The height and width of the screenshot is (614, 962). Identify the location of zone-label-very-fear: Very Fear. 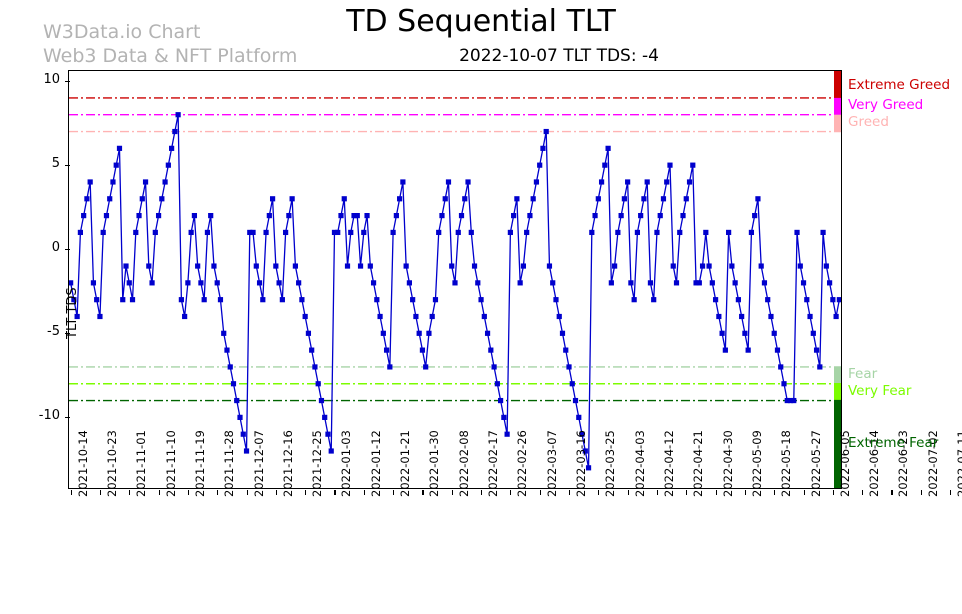
(880, 391).